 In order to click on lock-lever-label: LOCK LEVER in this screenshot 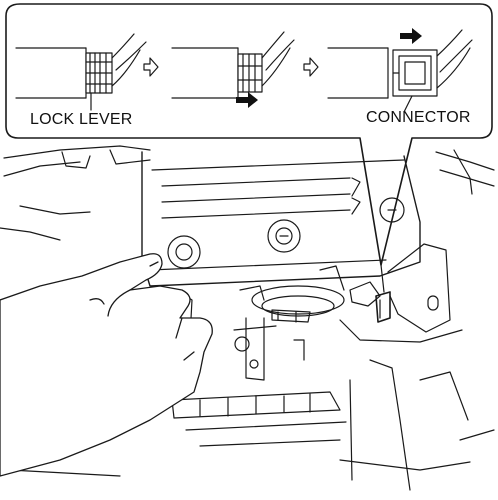, I will do `click(81, 119)`.